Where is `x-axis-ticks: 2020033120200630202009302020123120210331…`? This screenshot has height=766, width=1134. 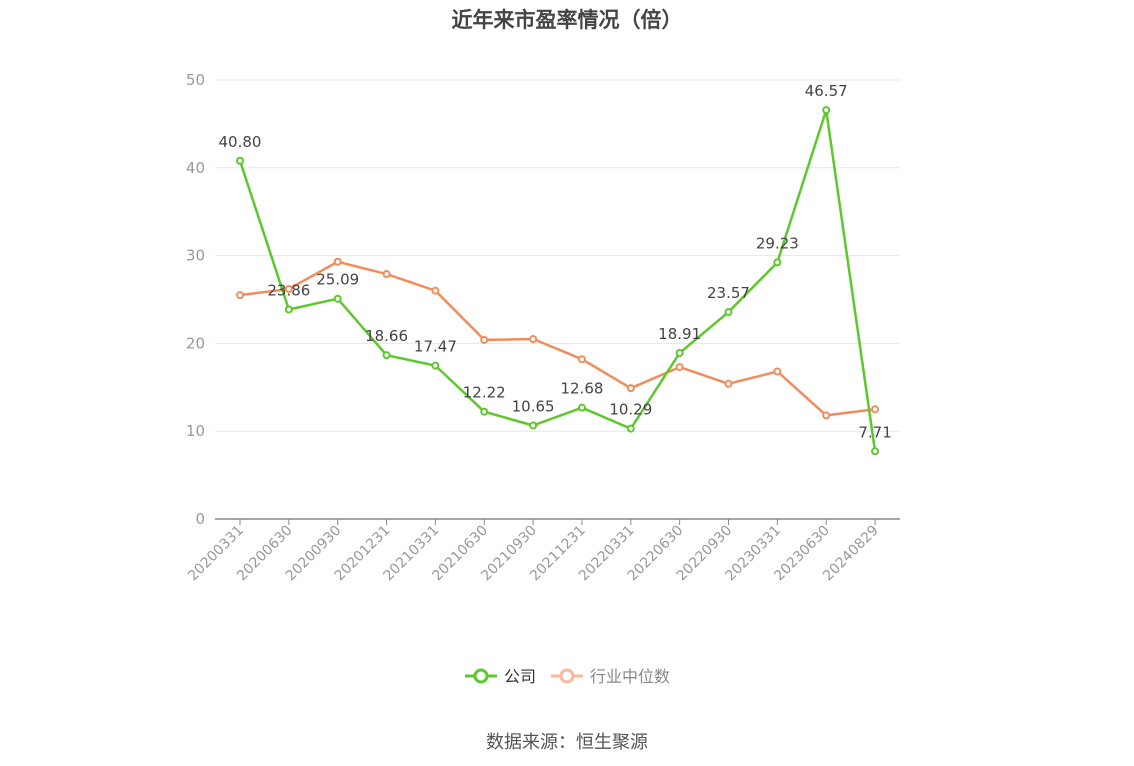 x-axis-ticks: 2020033120200630202009302020123120210331… is located at coordinates (533, 551).